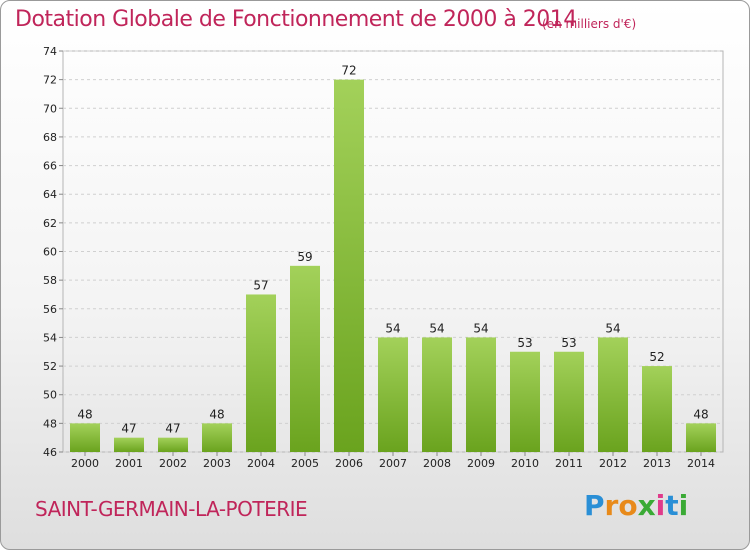 The image size is (750, 550). What do you see at coordinates (85, 463) in the screenshot?
I see `x-tick-label-2000: 2000` at bounding box center [85, 463].